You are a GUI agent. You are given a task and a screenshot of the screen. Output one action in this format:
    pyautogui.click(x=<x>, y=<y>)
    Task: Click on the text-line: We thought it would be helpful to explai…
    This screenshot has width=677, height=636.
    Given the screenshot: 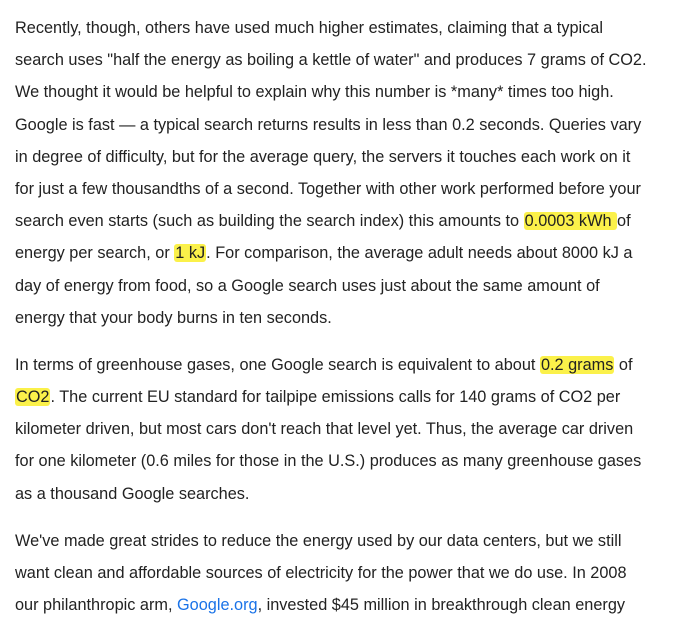 What is the action you would take?
    pyautogui.click(x=346, y=92)
    